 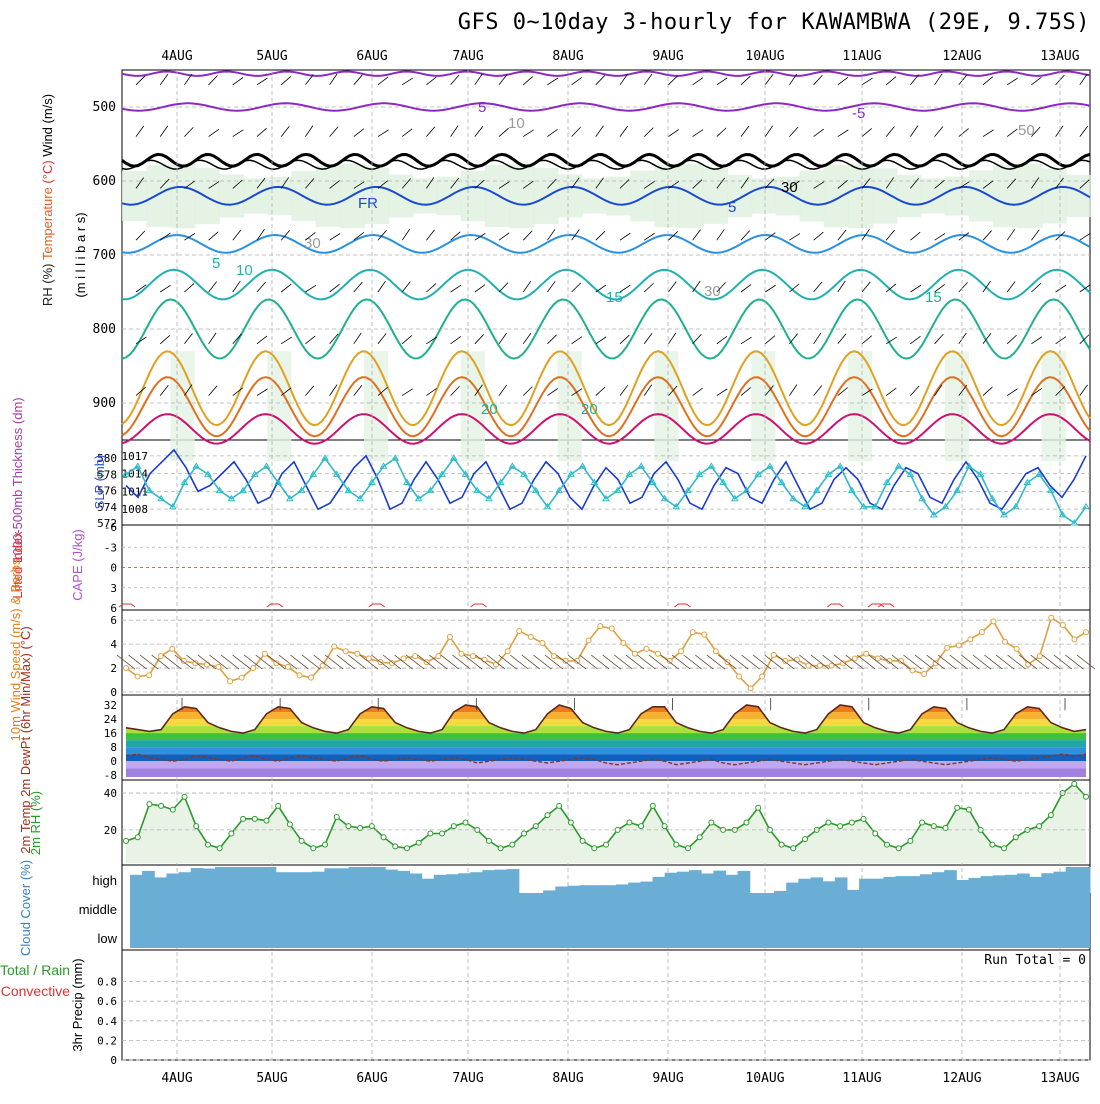 What do you see at coordinates (104, 880) in the screenshot?
I see `cloud-level-label: high` at bounding box center [104, 880].